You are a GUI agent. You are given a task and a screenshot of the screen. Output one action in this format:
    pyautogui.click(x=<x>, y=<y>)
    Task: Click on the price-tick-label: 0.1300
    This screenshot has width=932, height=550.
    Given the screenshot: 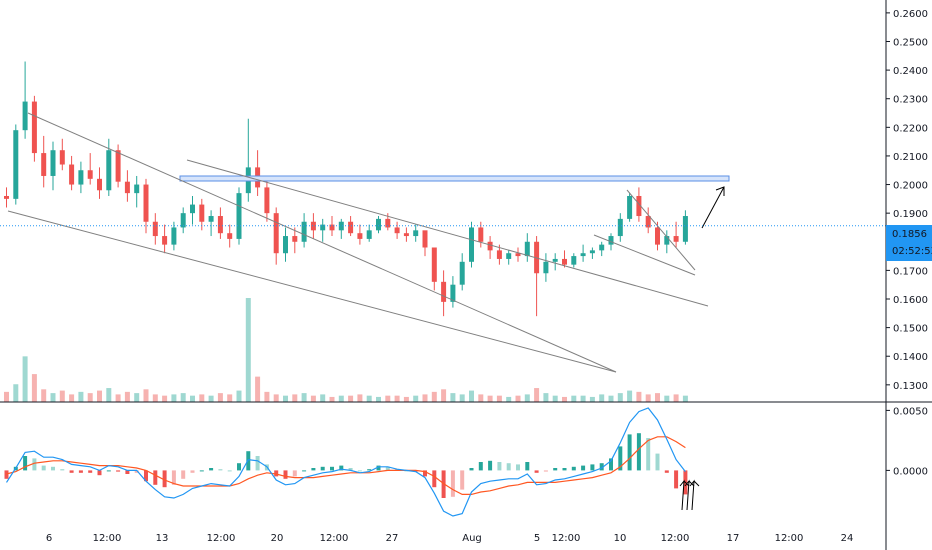 What is the action you would take?
    pyautogui.click(x=910, y=386)
    